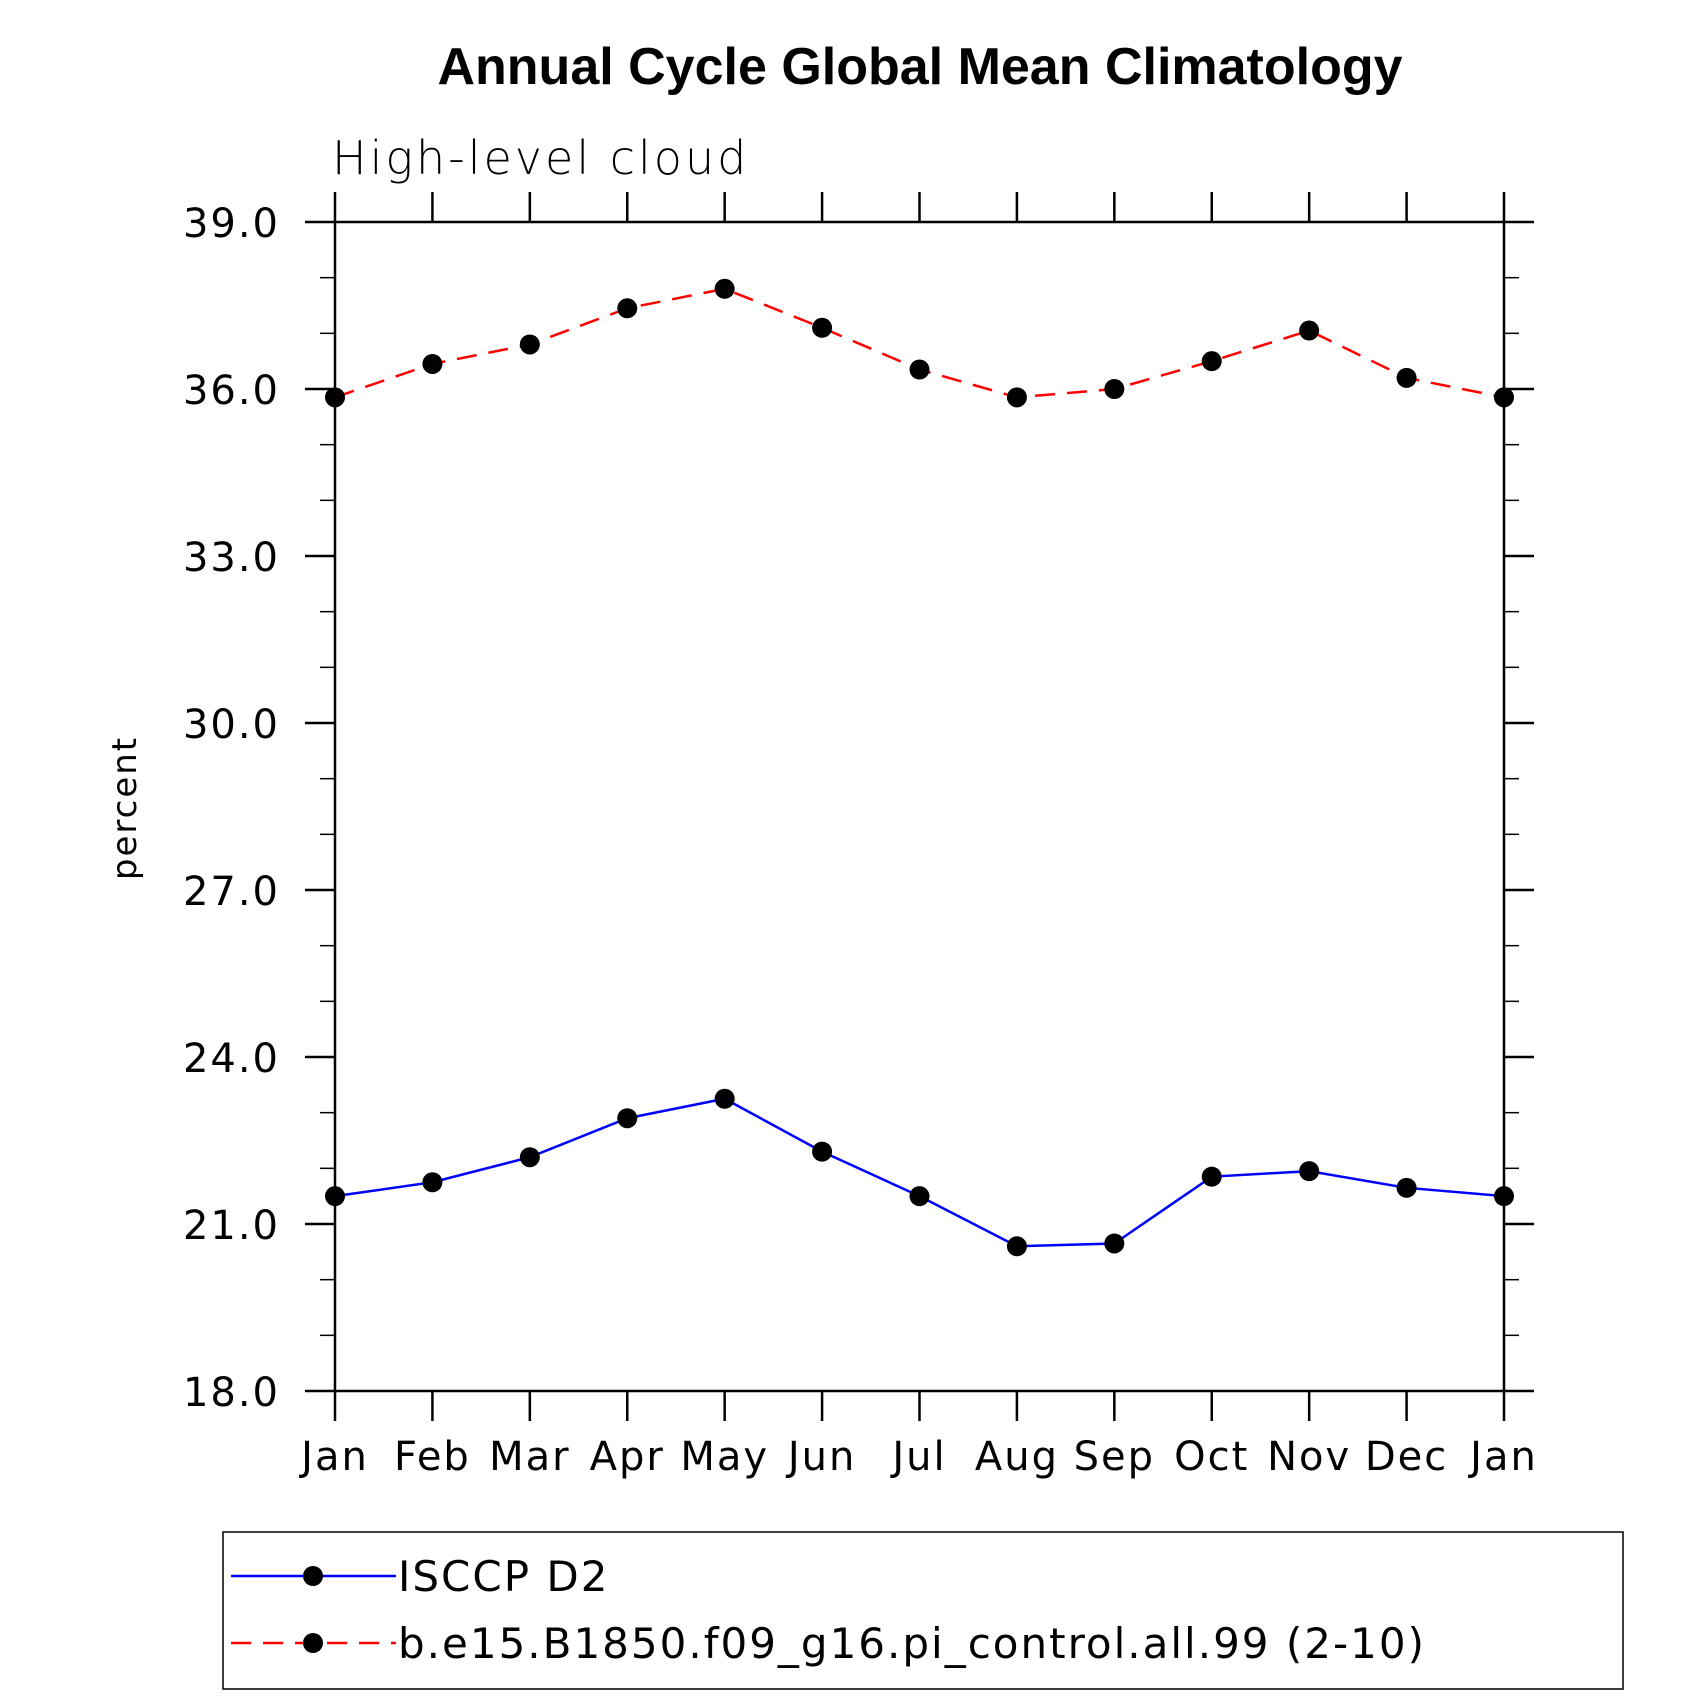 The height and width of the screenshot is (1708, 1708). I want to click on y-tick-label: 36.0, so click(231, 391).